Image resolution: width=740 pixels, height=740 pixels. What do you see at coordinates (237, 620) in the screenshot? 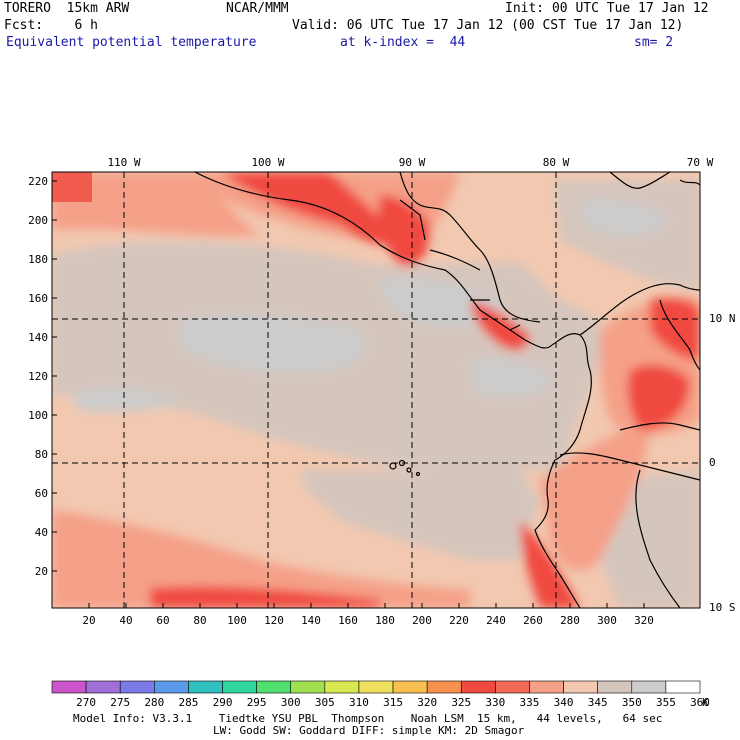
I see `x-tick-label: 100` at bounding box center [237, 620].